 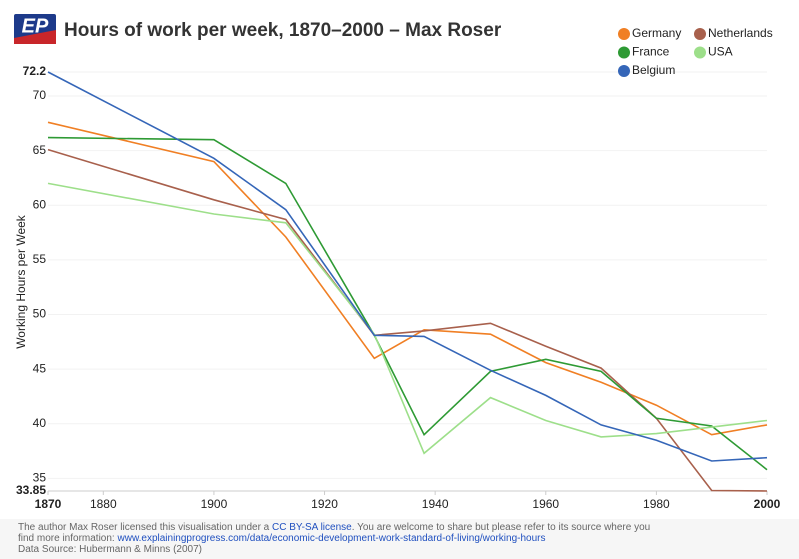 What do you see at coordinates (740, 33) in the screenshot?
I see `legend-label: Netherlands` at bounding box center [740, 33].